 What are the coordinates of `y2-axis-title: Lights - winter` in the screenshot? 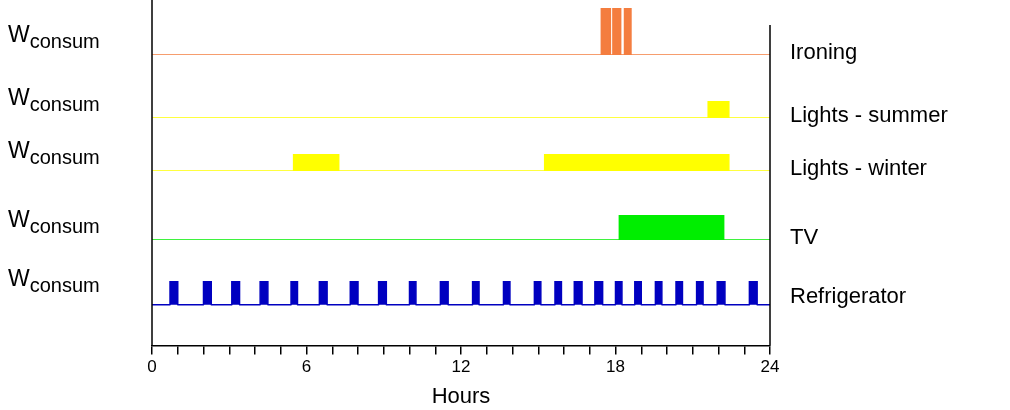 It's located at (858, 168).